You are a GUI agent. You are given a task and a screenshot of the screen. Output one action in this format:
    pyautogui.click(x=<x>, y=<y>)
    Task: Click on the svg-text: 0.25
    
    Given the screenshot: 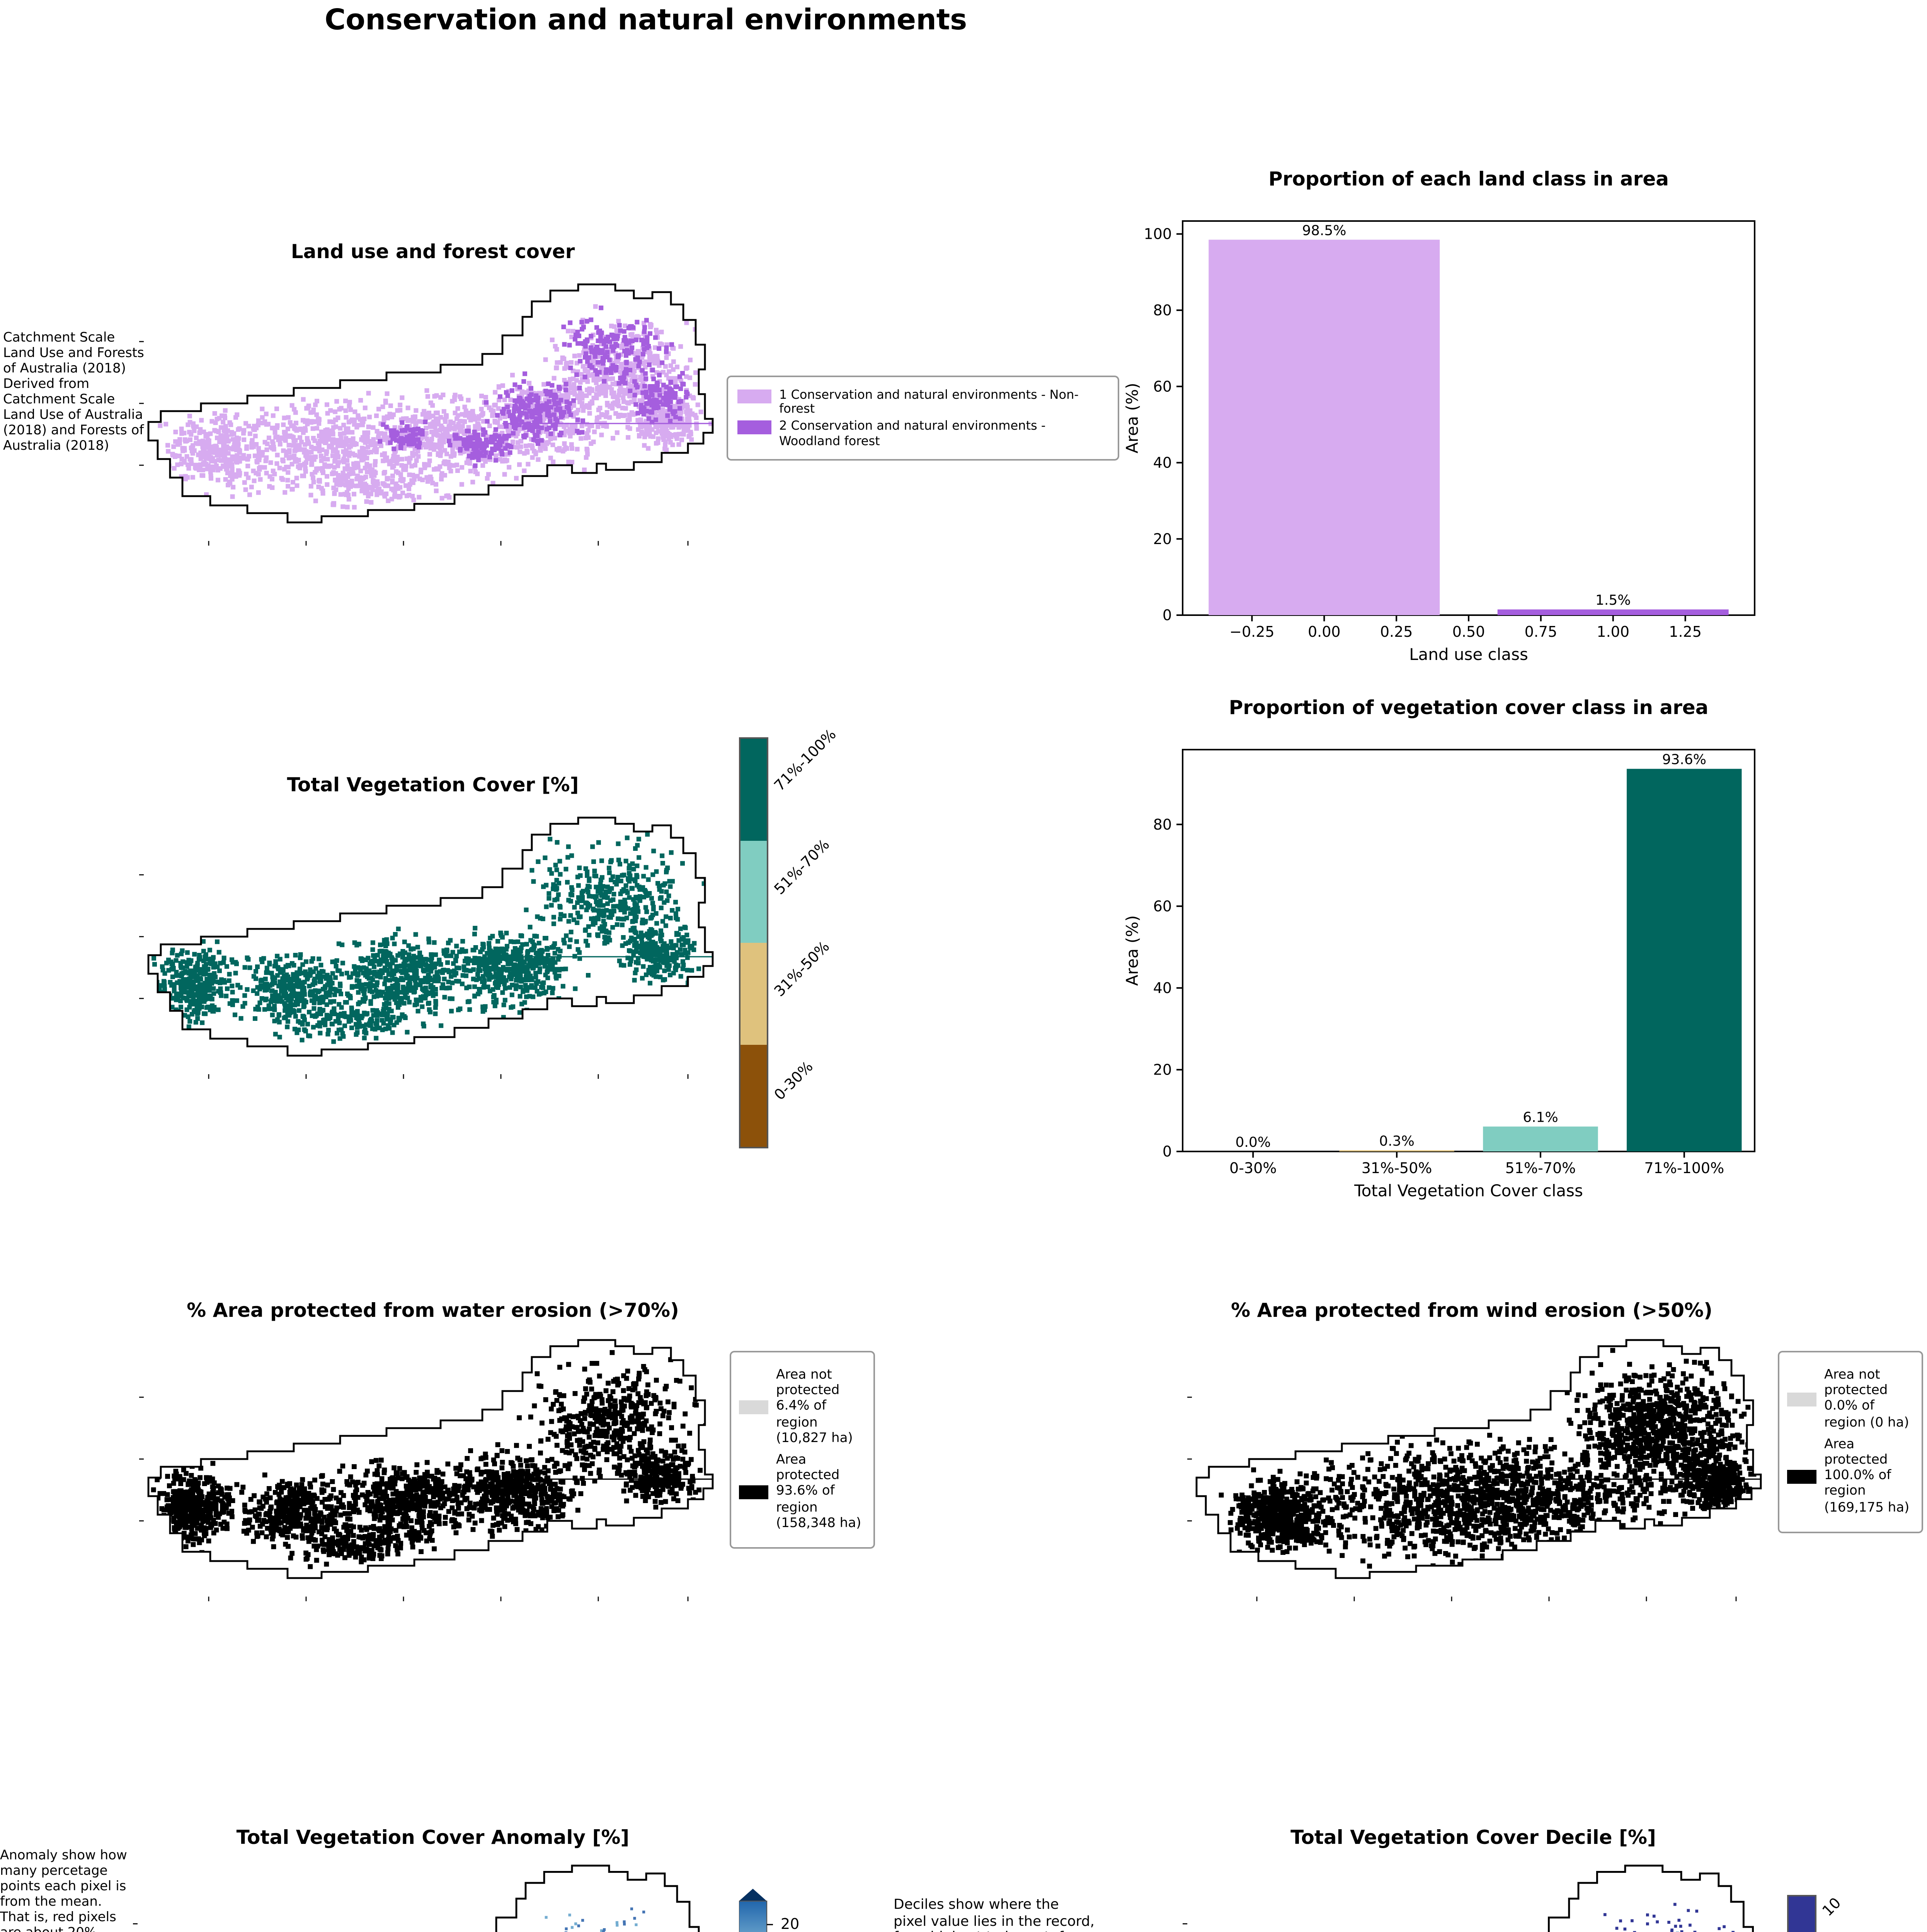 What is the action you would take?
    pyautogui.click(x=1397, y=631)
    